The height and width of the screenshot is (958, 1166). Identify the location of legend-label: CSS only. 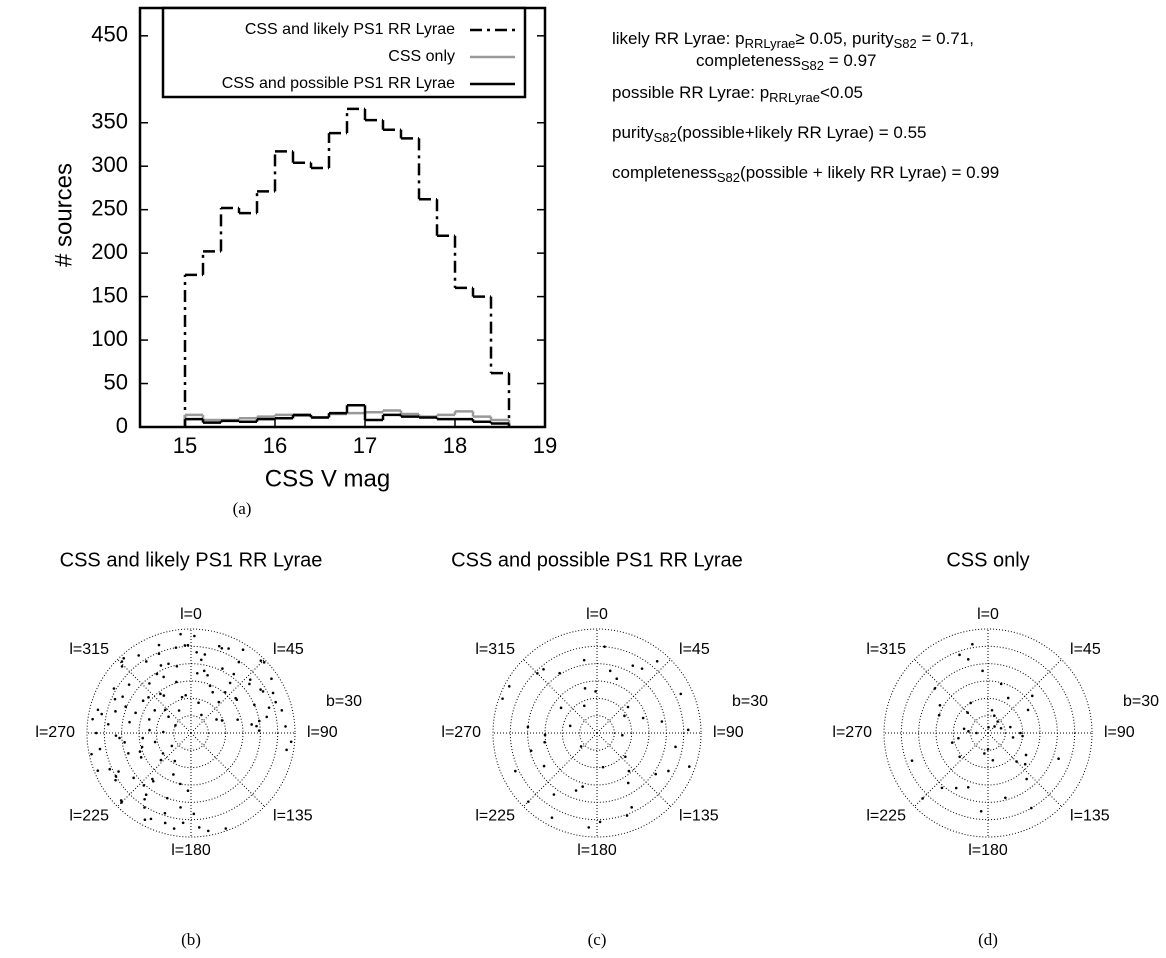
(421, 56).